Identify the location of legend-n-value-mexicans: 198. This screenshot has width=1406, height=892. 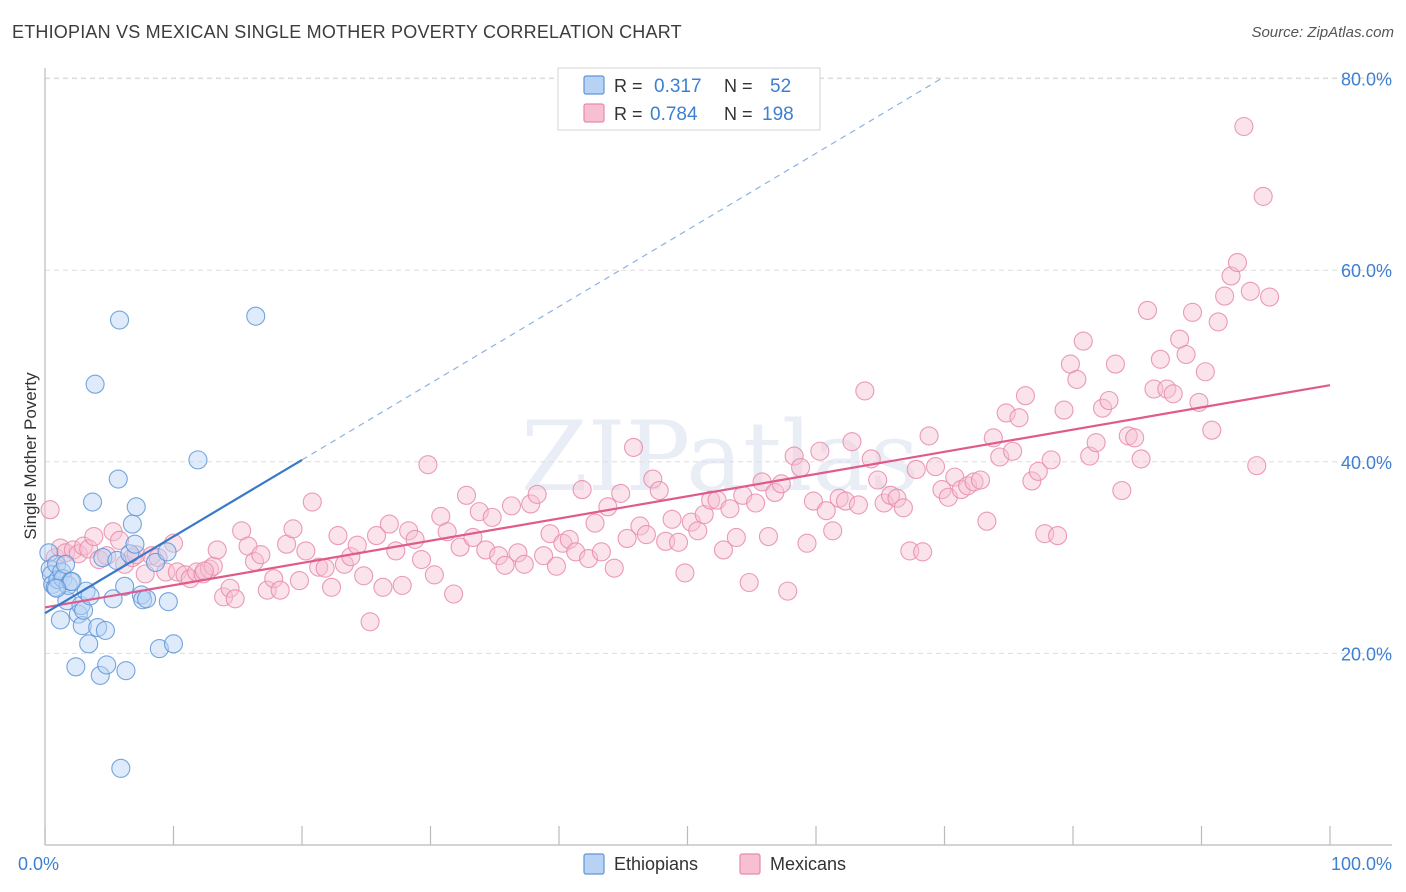
(778, 114).